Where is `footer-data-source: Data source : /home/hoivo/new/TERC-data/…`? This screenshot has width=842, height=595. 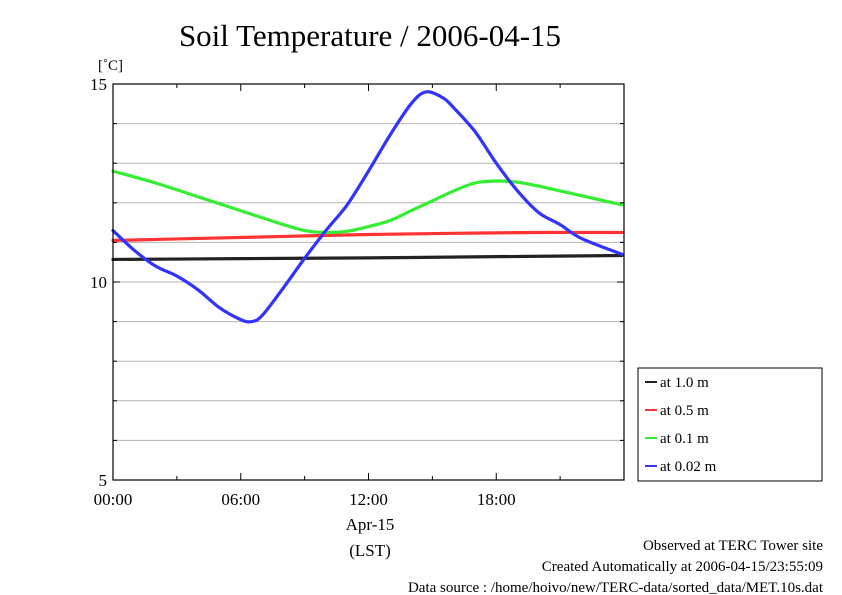 footer-data-source: Data source : /home/hoivo/new/TERC-data/… is located at coordinates (616, 587).